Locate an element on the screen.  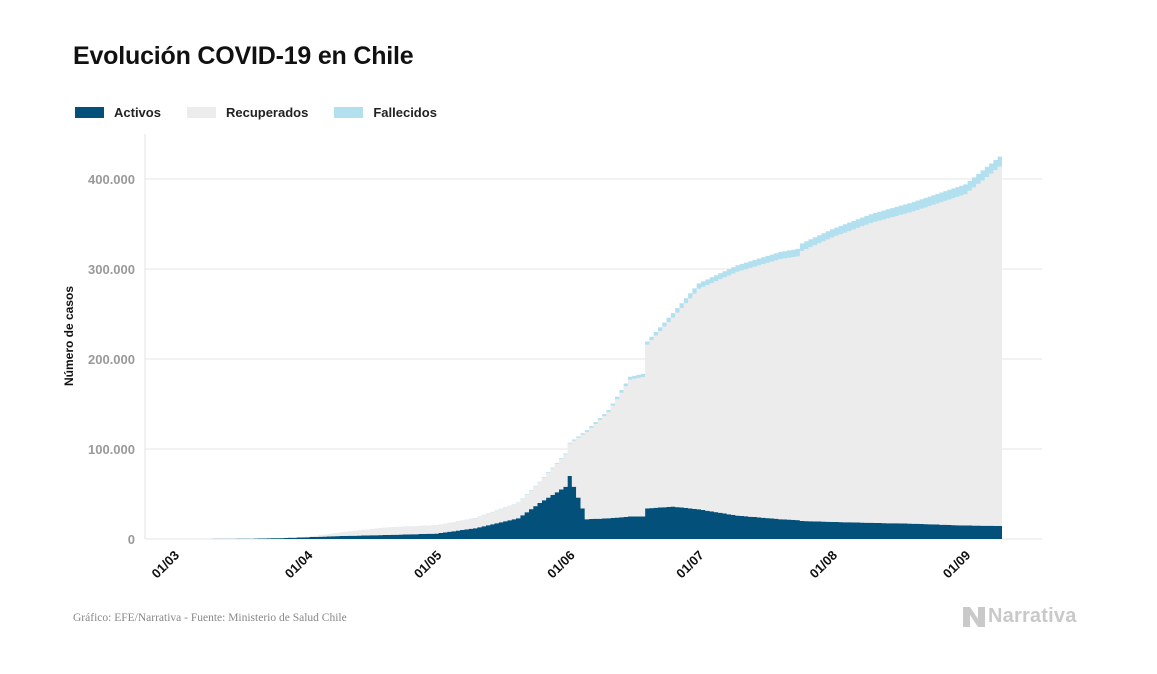
y-tick-label-1: 100.000 is located at coordinates (111, 449).